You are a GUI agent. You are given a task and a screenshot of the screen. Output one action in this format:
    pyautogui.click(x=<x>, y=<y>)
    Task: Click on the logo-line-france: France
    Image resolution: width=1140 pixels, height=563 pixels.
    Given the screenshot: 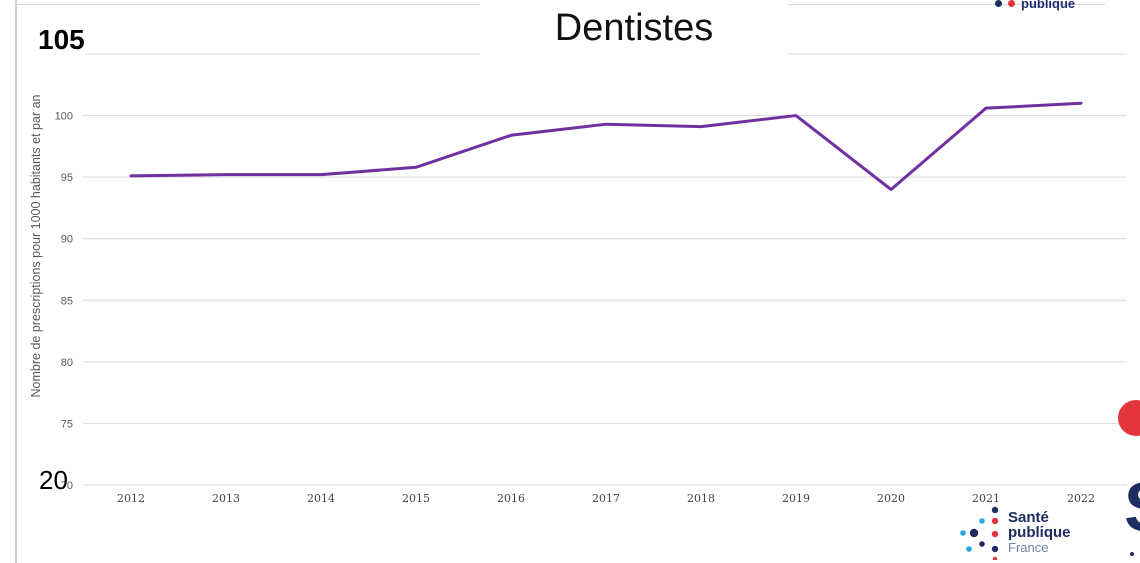 What is the action you would take?
    pyautogui.click(x=1028, y=547)
    